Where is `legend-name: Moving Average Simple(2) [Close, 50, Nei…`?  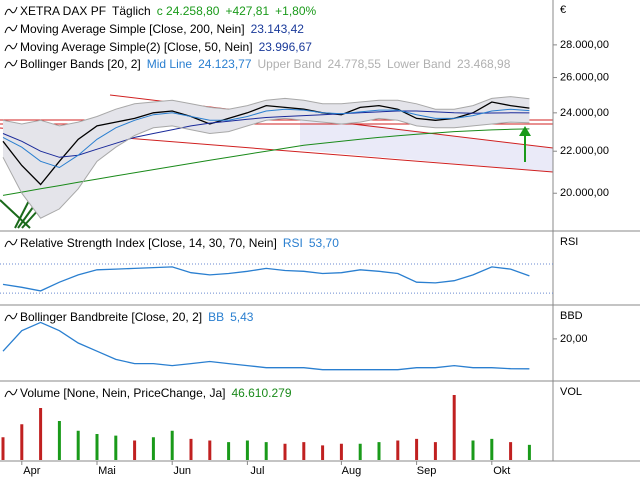 legend-name: Moving Average Simple(2) [Close, 50, Nei… is located at coordinates (136, 46).